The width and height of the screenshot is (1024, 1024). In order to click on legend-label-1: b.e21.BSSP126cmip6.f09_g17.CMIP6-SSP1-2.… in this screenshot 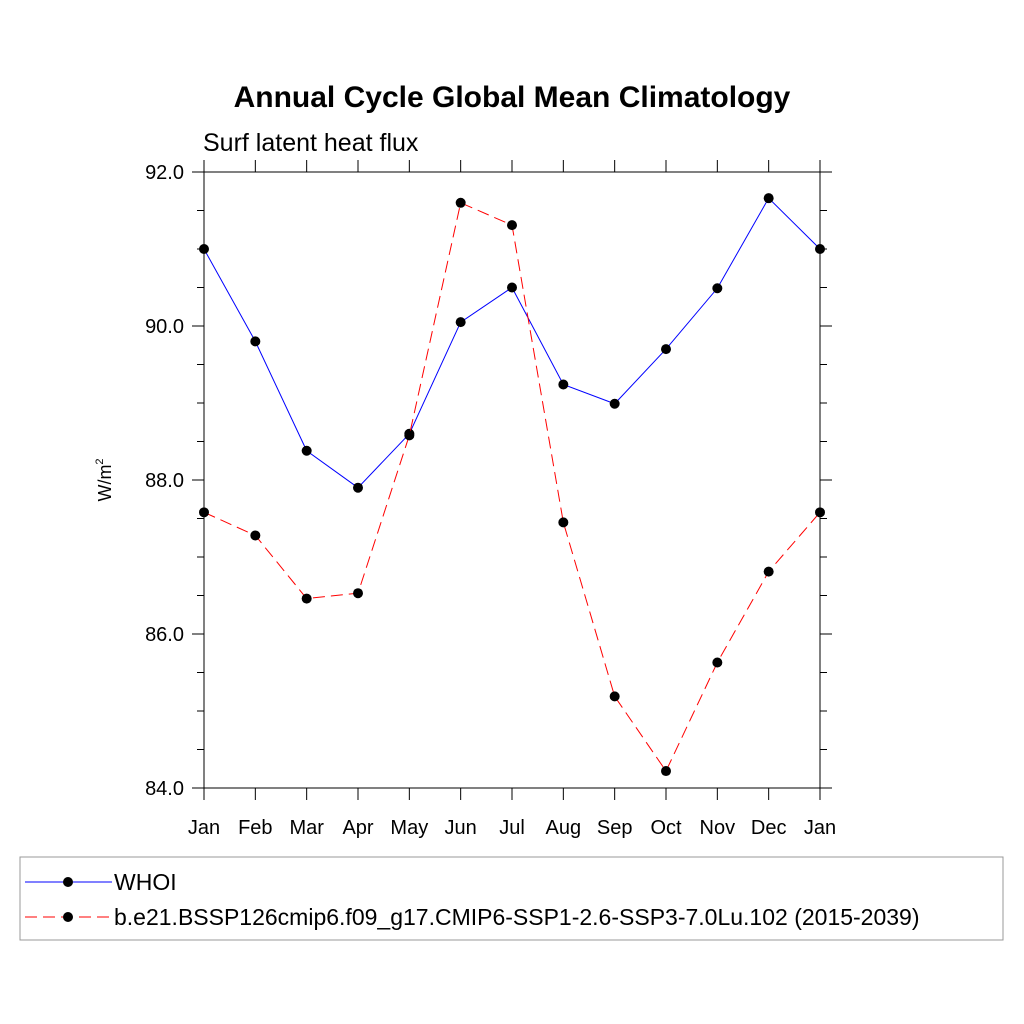, I will do `click(517, 917)`.